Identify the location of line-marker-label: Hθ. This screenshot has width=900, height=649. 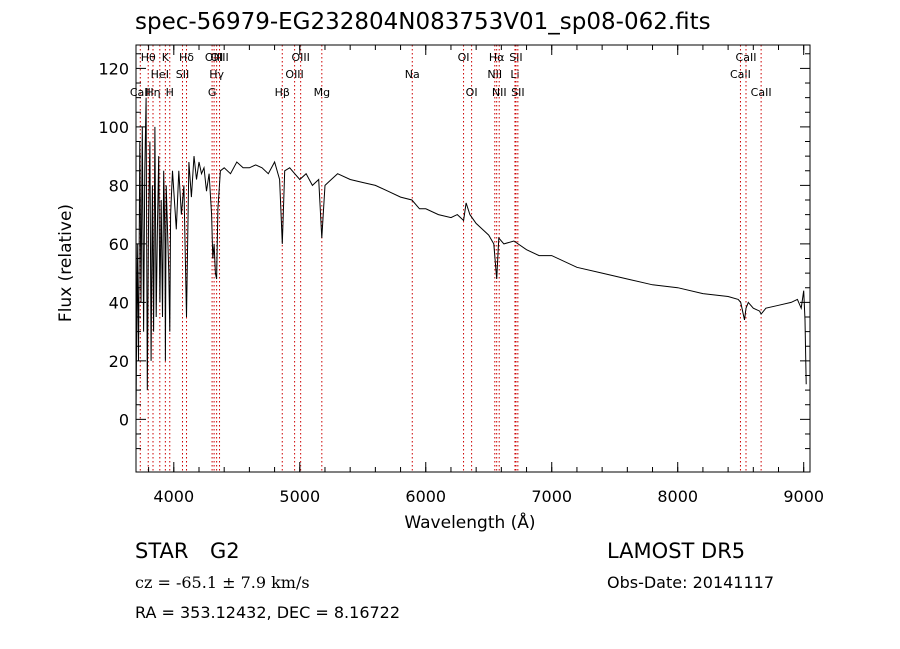
(148, 57).